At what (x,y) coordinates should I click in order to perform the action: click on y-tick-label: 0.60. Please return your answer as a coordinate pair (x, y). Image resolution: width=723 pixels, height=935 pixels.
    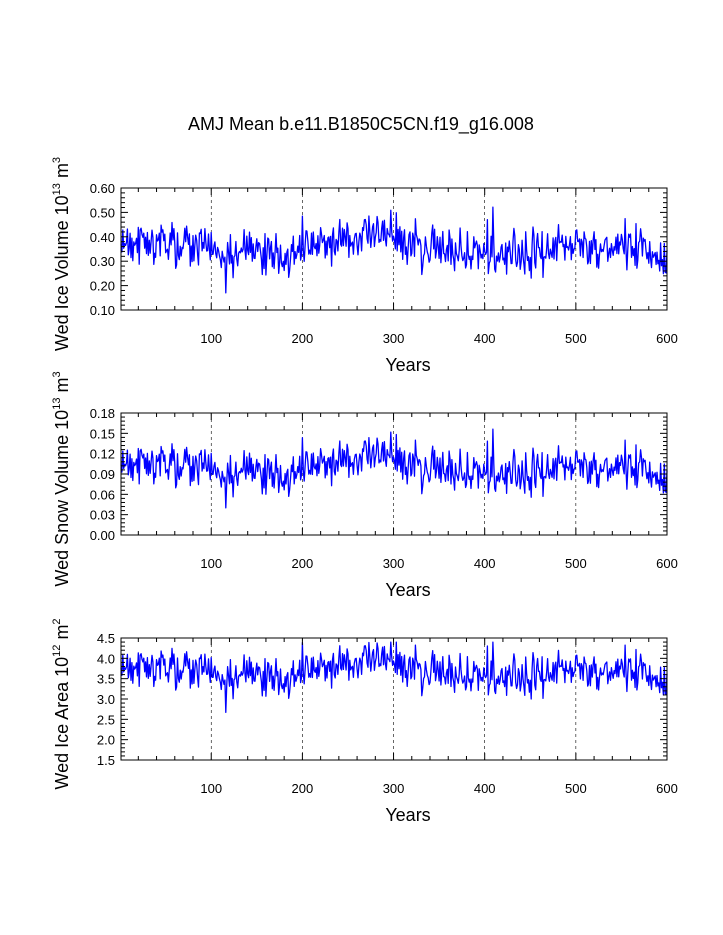
    Looking at the image, I should click on (102, 188).